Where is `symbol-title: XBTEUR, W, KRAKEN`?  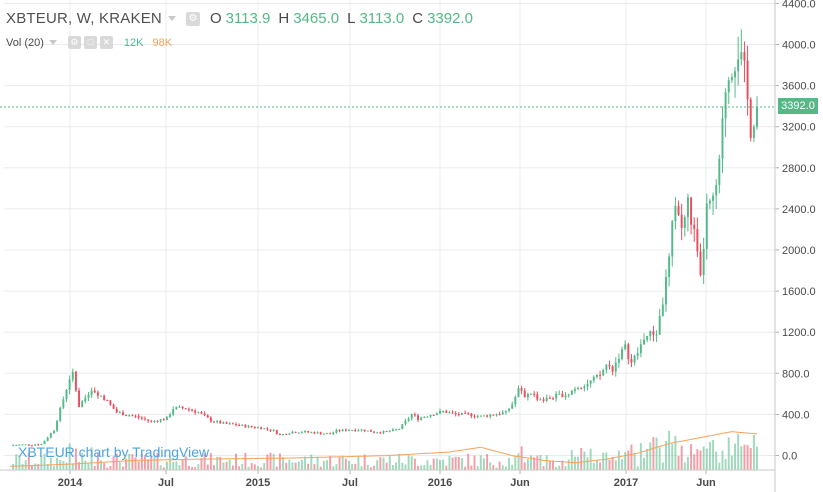 symbol-title: XBTEUR, W, KRAKEN is located at coordinates (84, 18).